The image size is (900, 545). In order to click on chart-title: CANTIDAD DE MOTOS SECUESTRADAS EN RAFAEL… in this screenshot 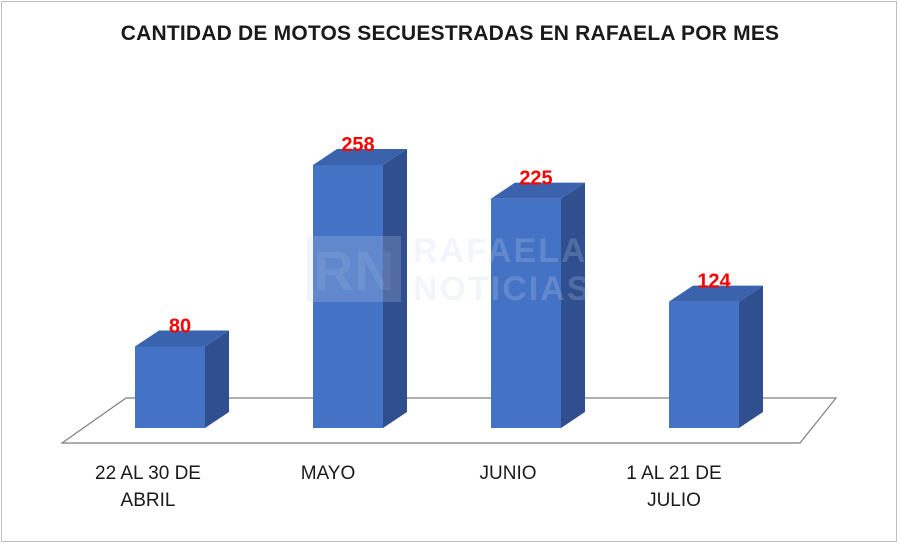, I will do `click(450, 33)`.